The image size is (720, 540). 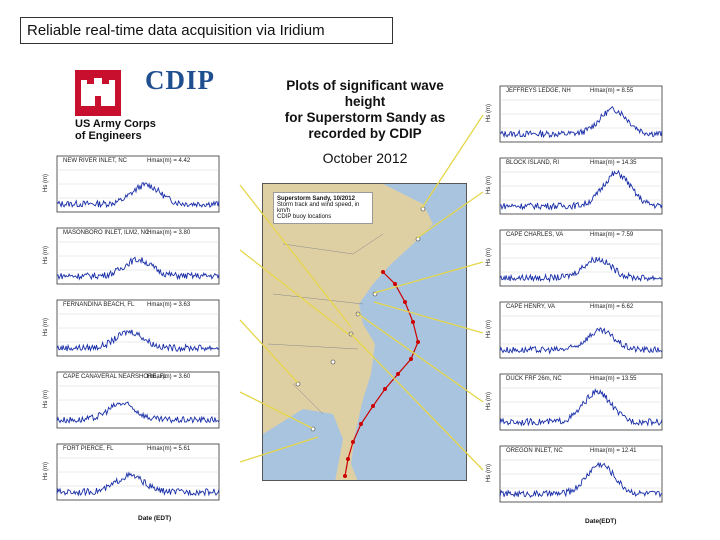 I want to click on plot-hmax-label: Hmax(m) = 12.41, so click(x=613, y=451).